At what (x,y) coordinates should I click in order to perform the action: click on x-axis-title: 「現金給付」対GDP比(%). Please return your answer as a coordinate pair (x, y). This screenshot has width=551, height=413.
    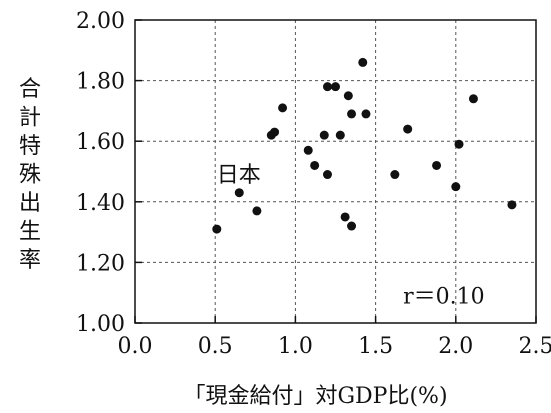
    Looking at the image, I should click on (315, 396).